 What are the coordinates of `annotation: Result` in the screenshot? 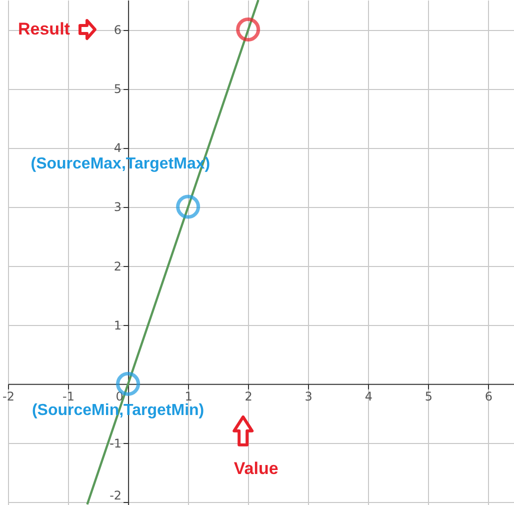 It's located at (44, 29).